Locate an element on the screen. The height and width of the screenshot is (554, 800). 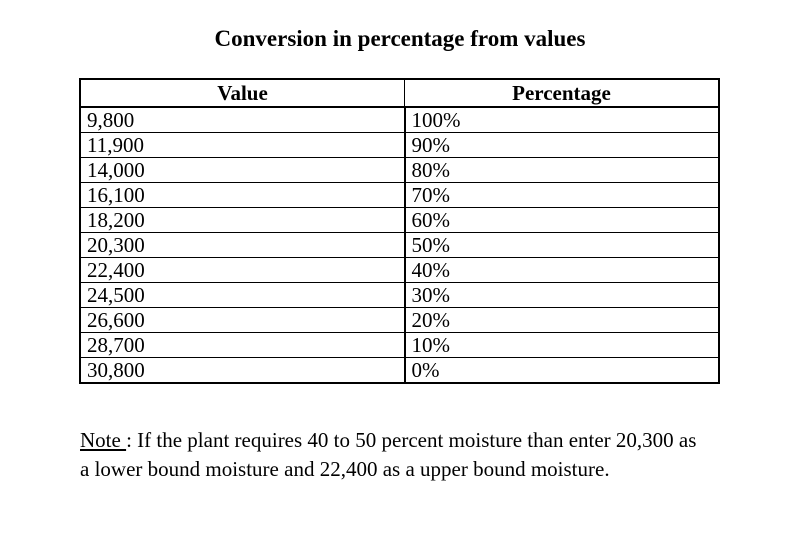
value-cell: 26,600 is located at coordinates (243, 320).